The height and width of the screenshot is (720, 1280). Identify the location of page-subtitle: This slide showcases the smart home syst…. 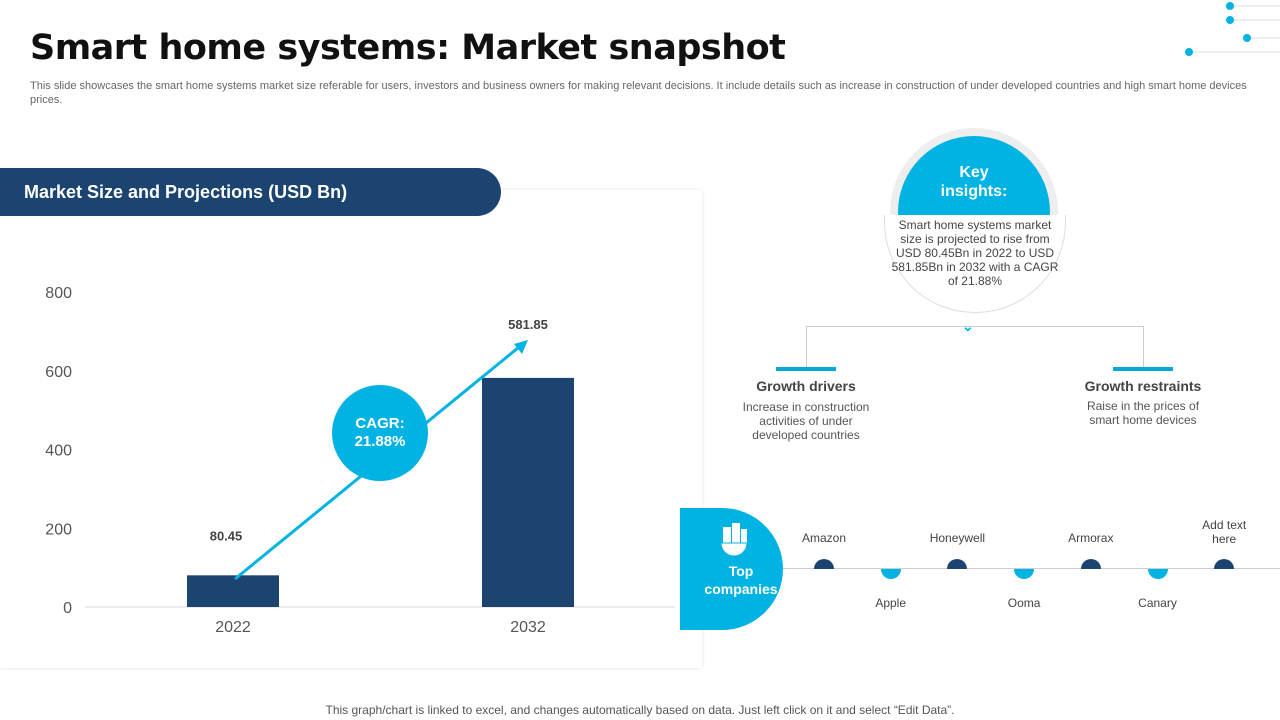
(638, 93).